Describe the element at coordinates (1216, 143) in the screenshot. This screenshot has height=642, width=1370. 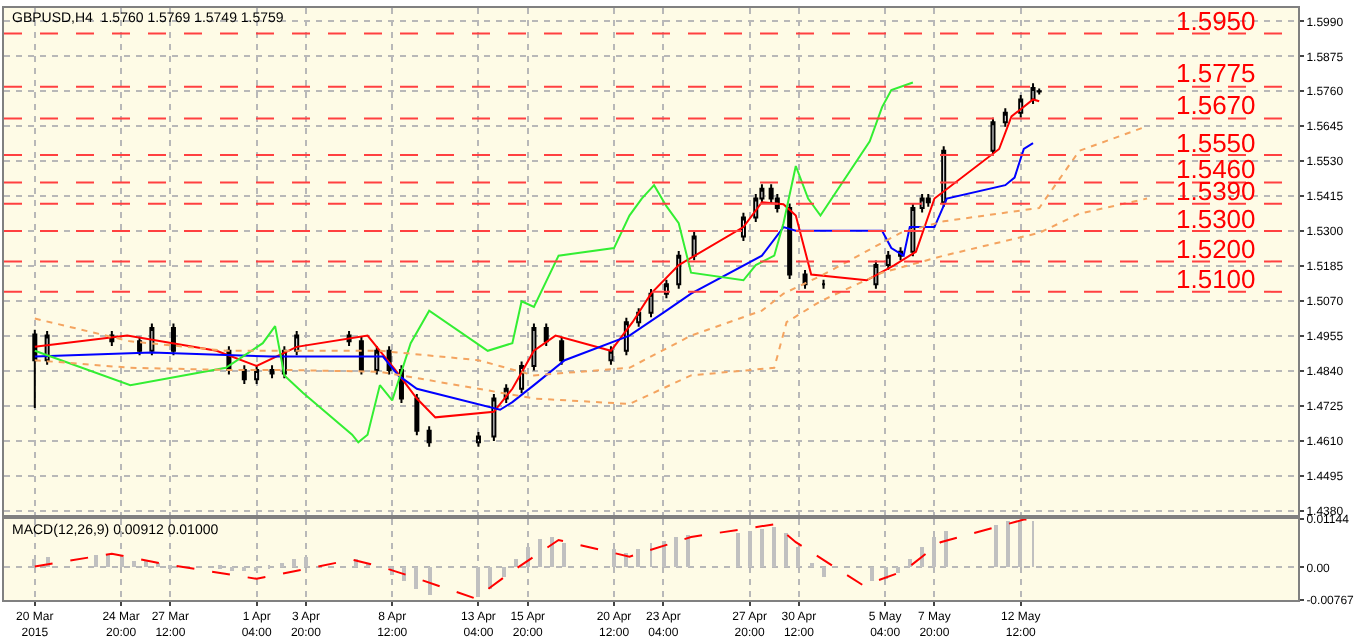
I see `ref-line-label: 1.5550` at that location.